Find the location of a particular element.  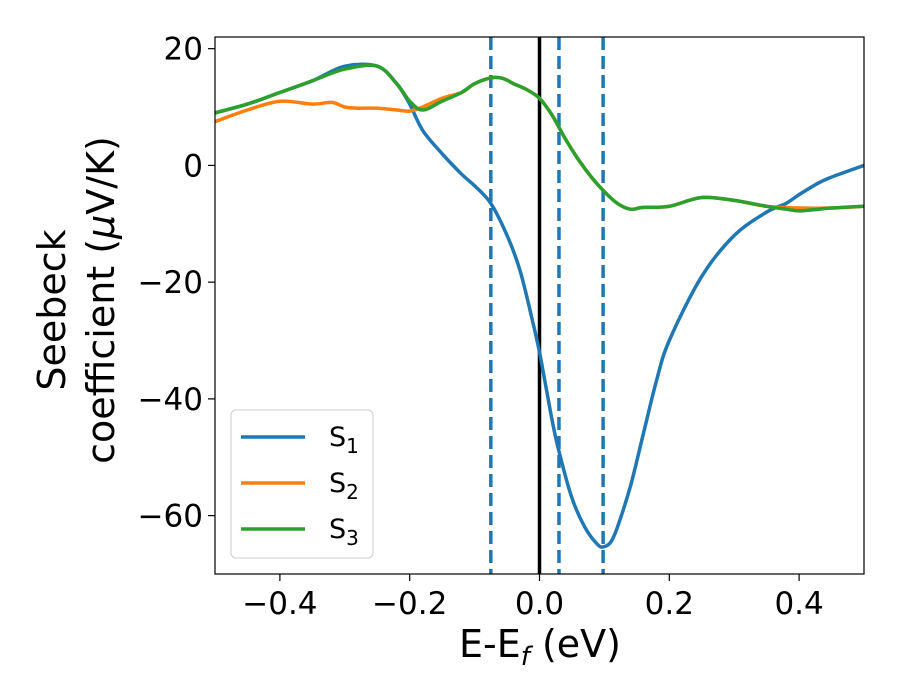

legend-label-s2: S2 is located at coordinates (344, 486).